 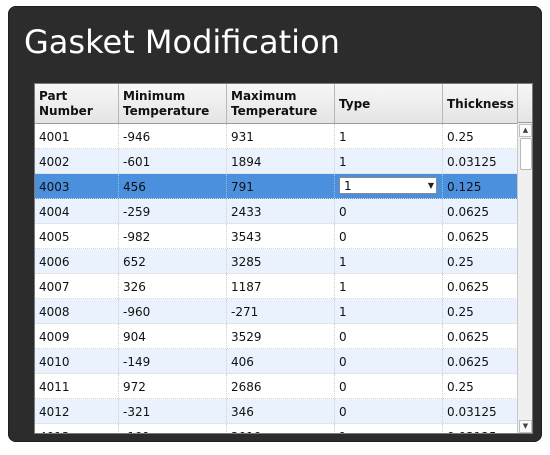 What do you see at coordinates (281, 186) in the screenshot?
I see `cell-max-temp: 791` at bounding box center [281, 186].